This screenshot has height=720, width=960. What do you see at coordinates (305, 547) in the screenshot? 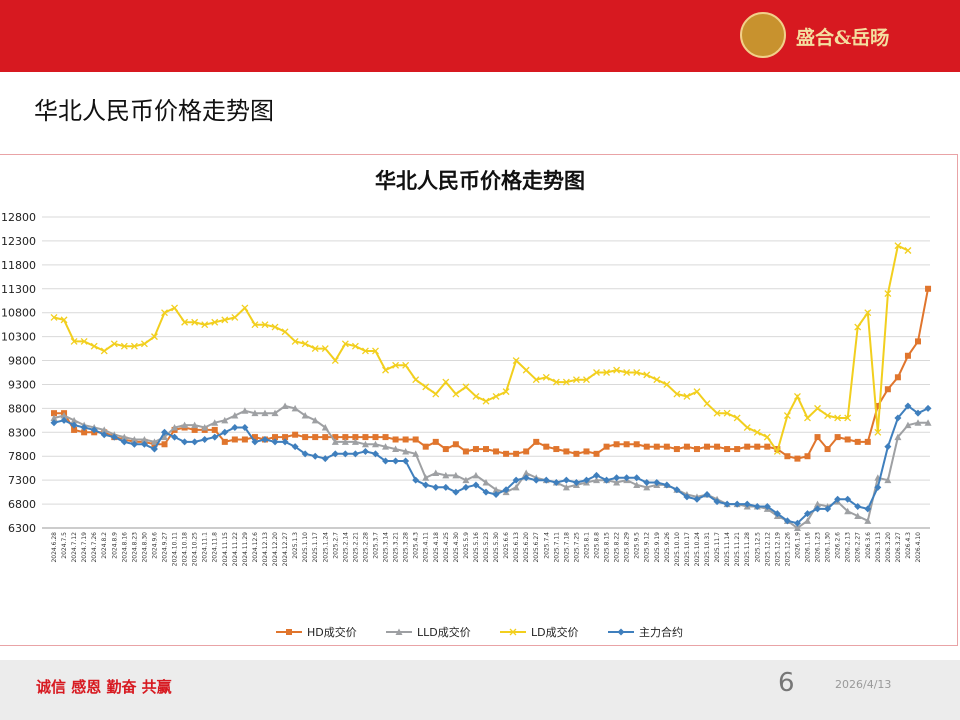
I see `x-tick-label: 2025.1.10` at bounding box center [305, 547].